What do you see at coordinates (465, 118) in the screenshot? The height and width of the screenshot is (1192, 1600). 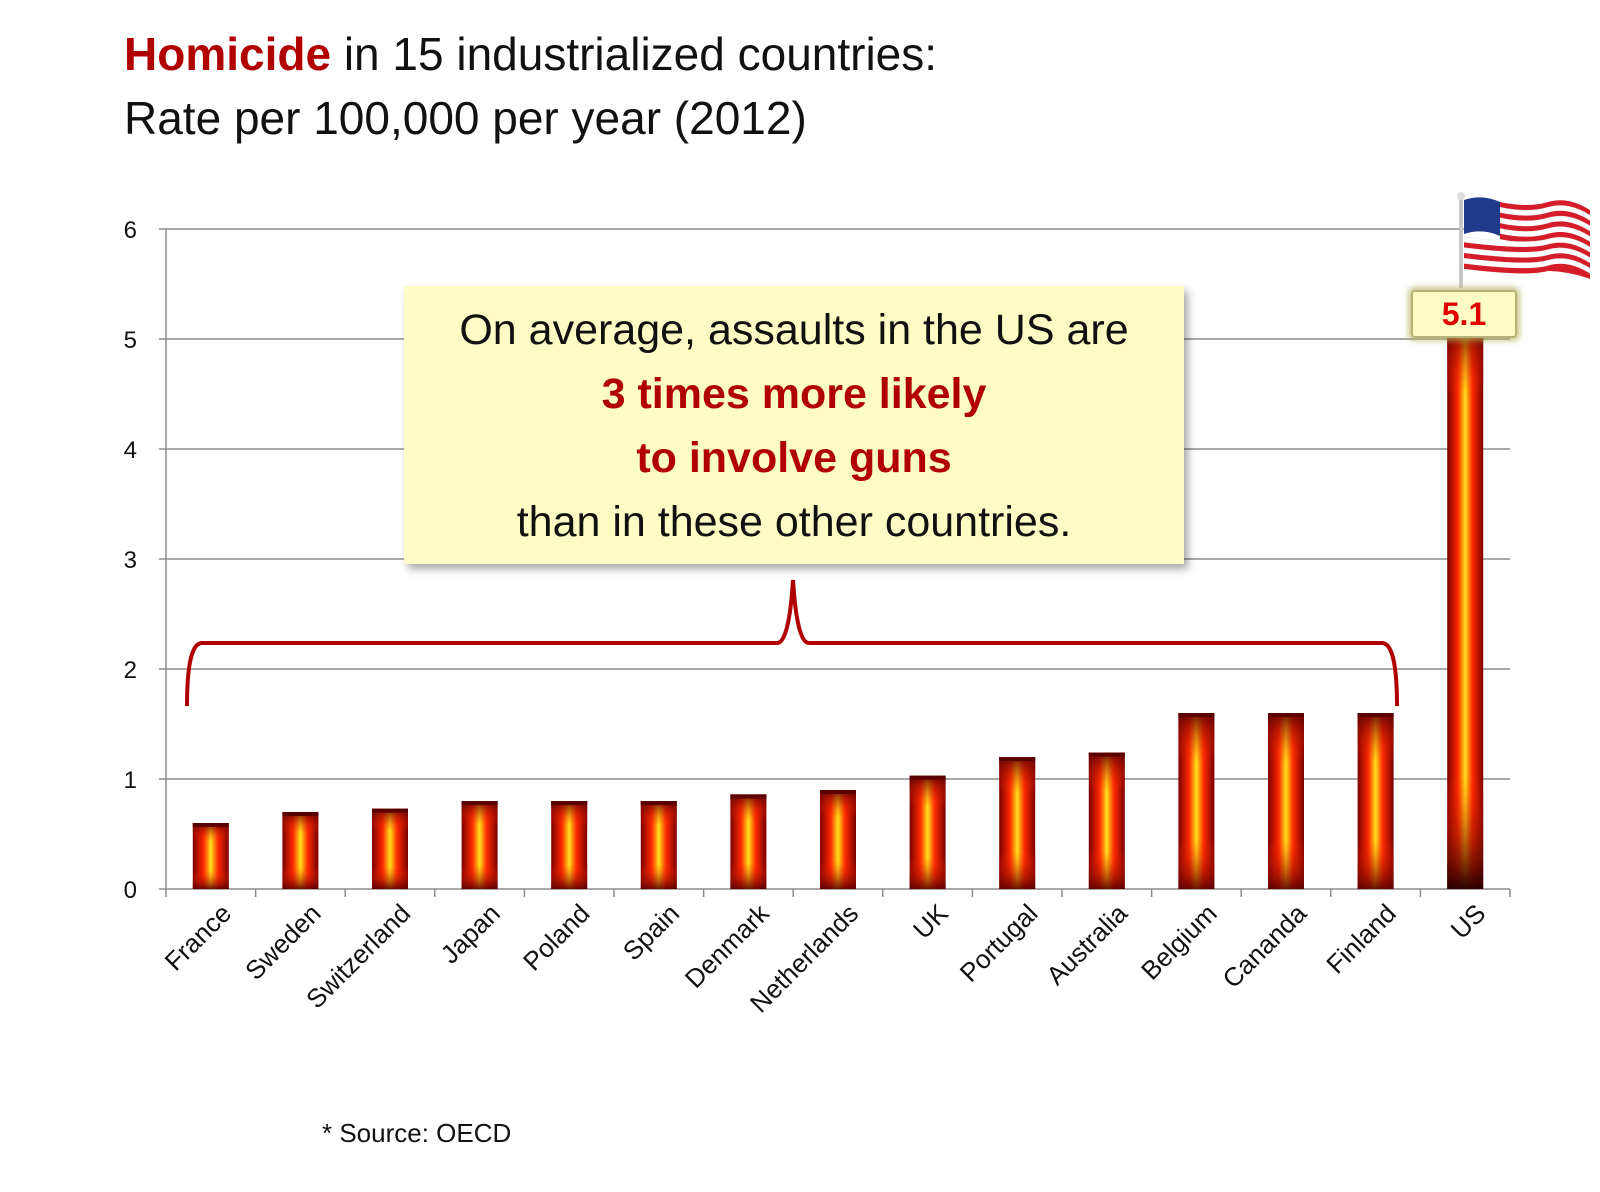 I see `title-subtitle: Rate per 100,000 per year (2012)` at bounding box center [465, 118].